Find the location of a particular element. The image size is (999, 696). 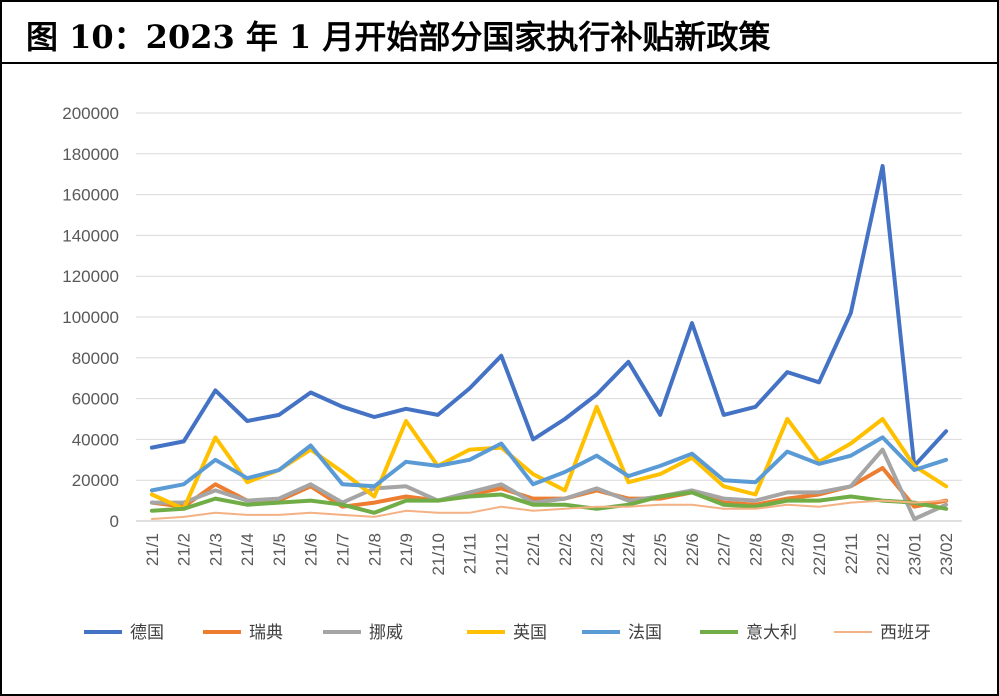

x-tick-label: 21/7 is located at coordinates (343, 549).